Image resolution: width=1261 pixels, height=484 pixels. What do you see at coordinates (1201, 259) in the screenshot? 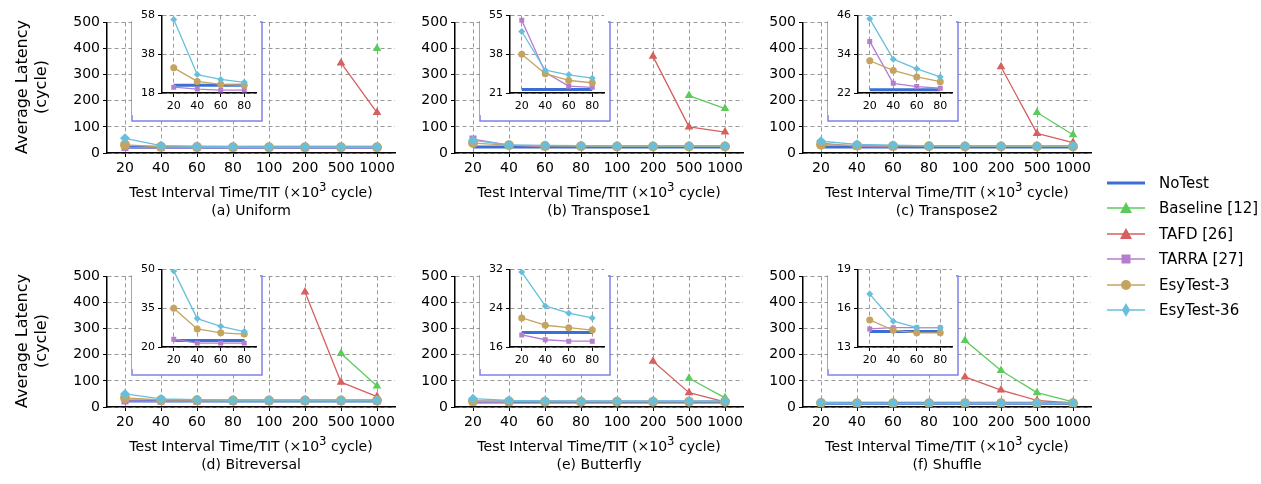
I see `legend-label: TARRA [27]` at bounding box center [1201, 259].